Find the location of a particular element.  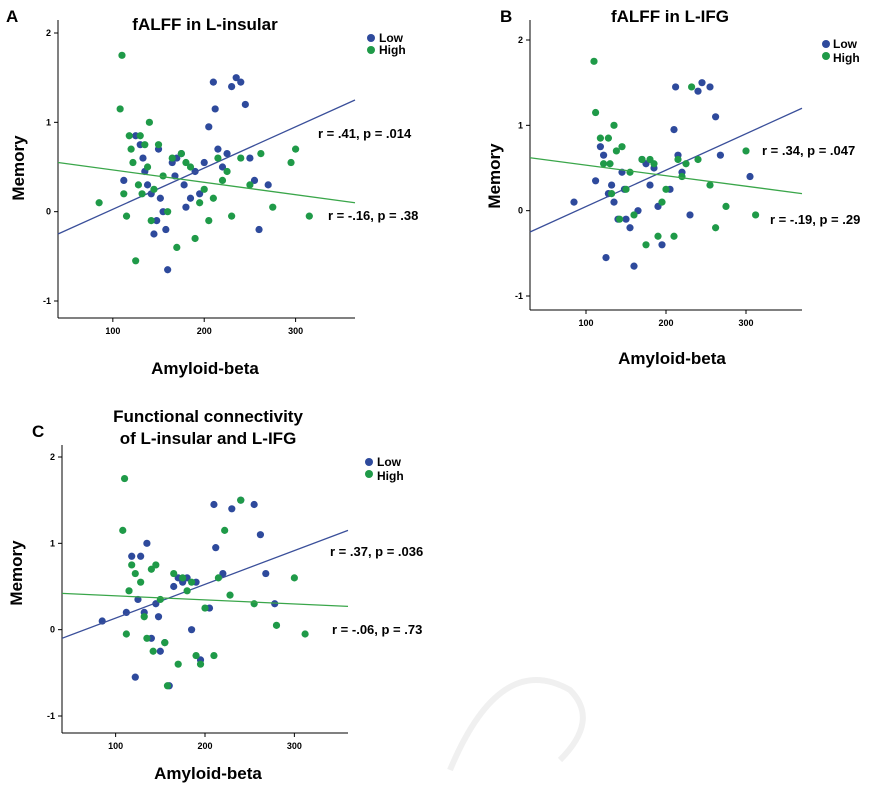

panel-a-legend: Low High is located at coordinates (386, 44).